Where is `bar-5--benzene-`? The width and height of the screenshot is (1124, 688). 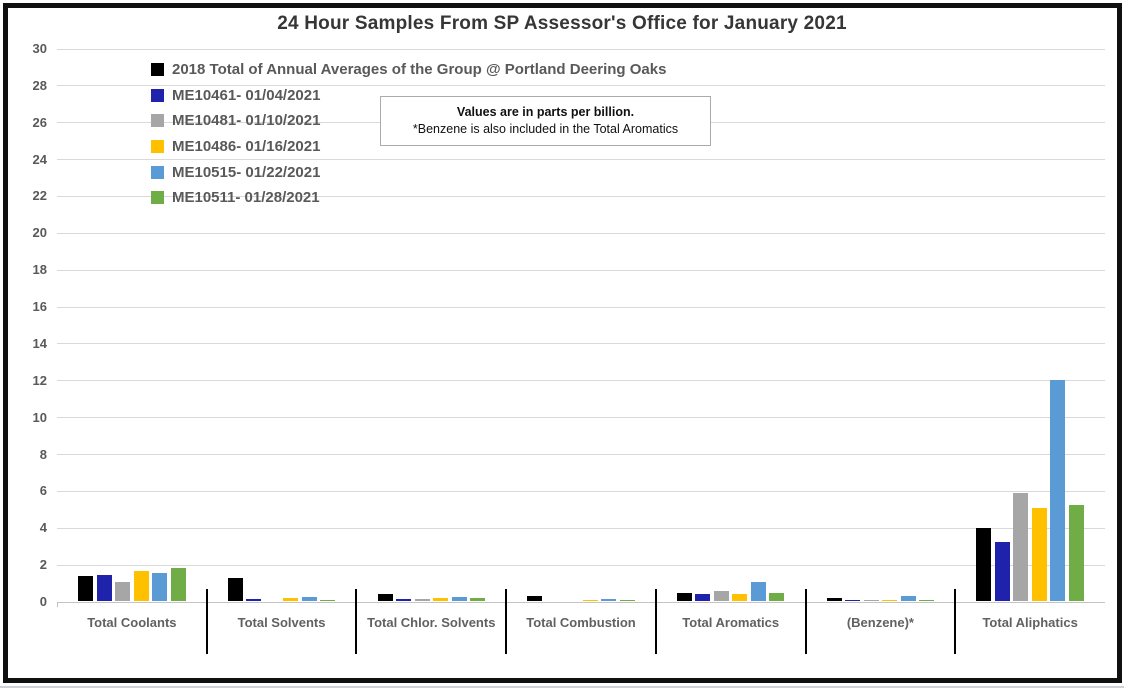 bar-5--benzene- is located at coordinates (908, 598).